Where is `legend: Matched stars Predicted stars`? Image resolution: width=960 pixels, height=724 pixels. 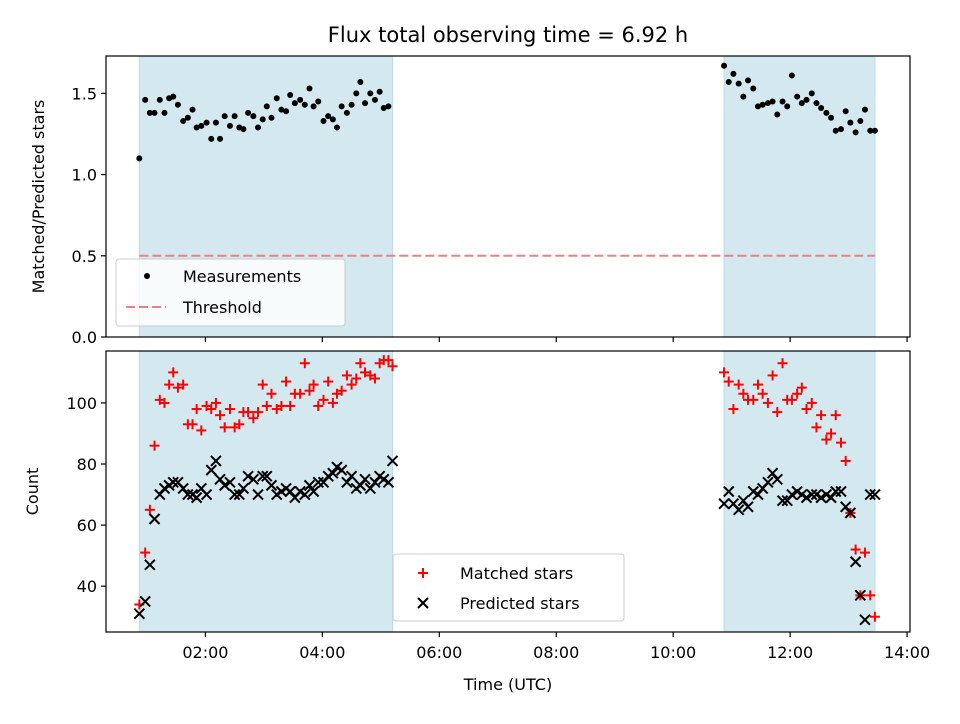
legend: Matched stars Predicted stars is located at coordinates (508, 587).